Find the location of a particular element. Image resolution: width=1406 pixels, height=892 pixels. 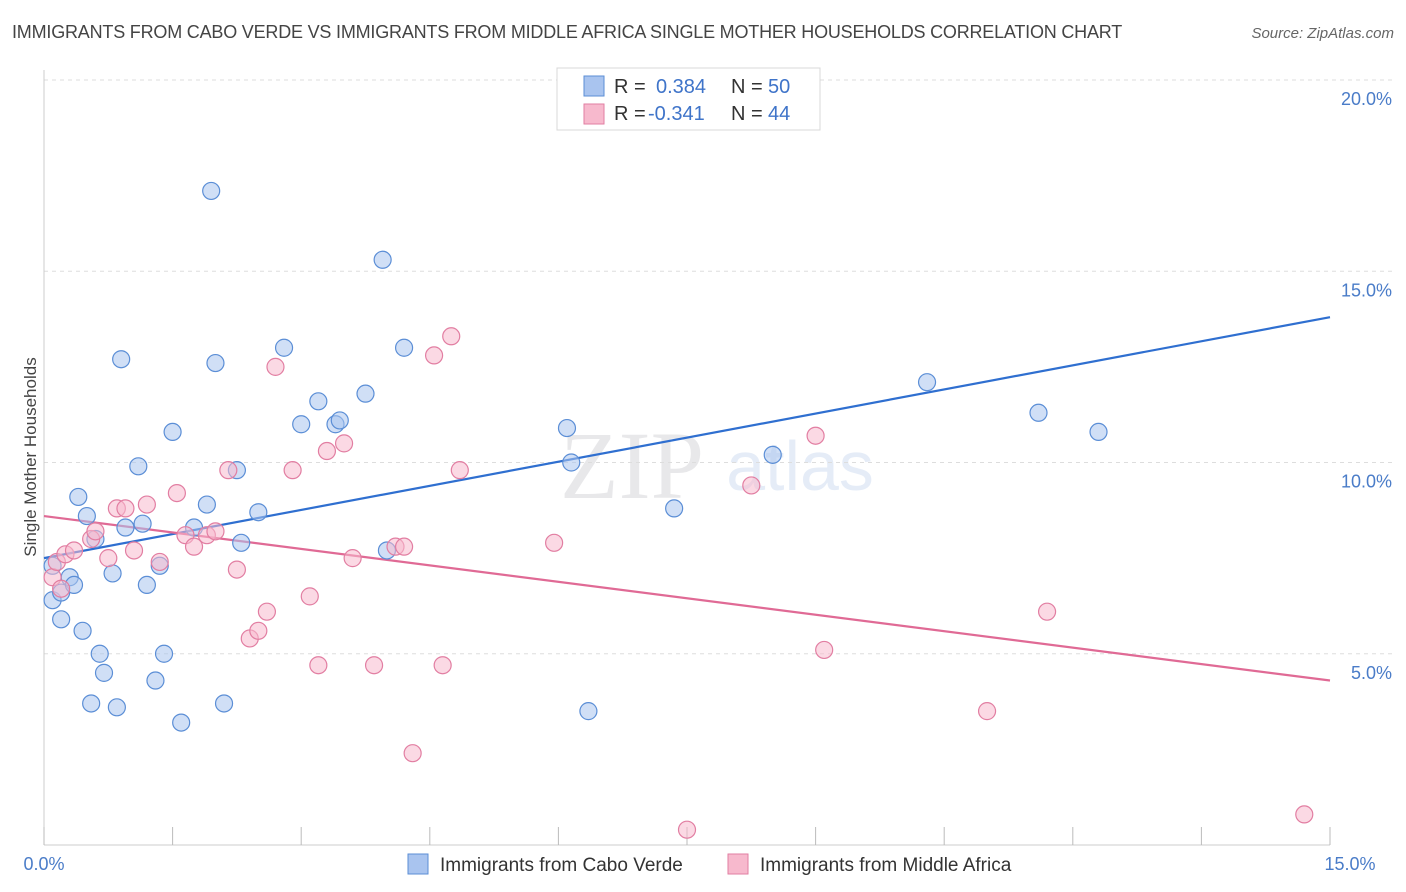

stats-n-label-1: N = is located at coordinates (747, 114).